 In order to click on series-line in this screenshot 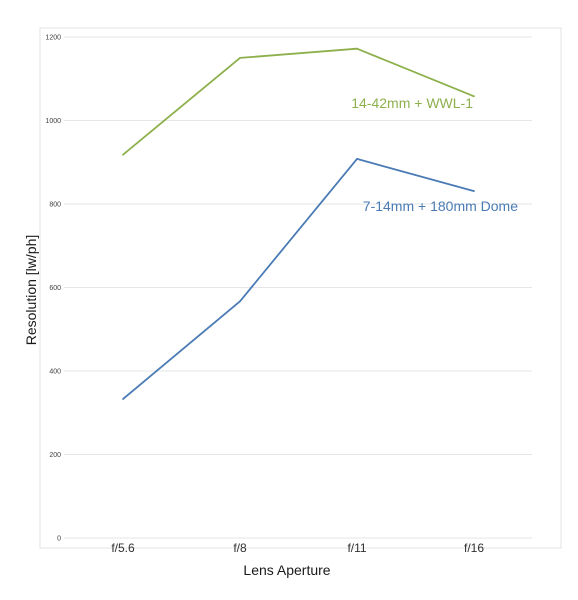, I will do `click(298, 101)`.